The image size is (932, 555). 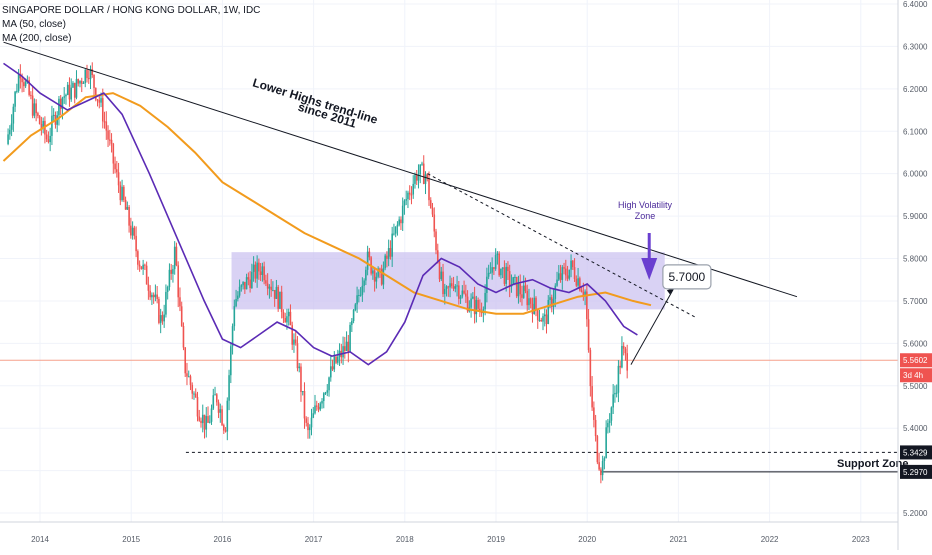 I want to click on time-tick-label: 2019, so click(x=496, y=539).